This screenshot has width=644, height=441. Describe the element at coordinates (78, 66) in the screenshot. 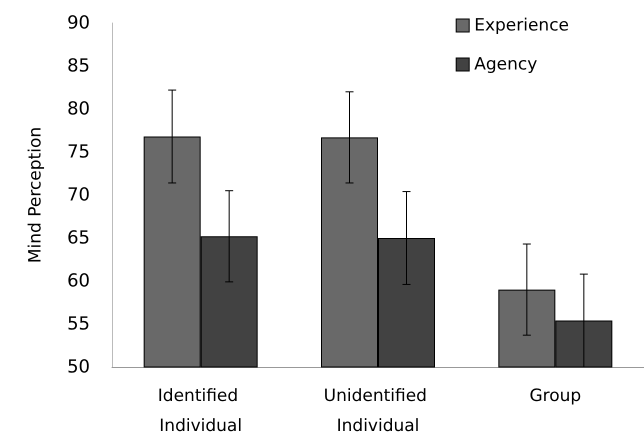

I see `y-tick-label: 85` at that location.